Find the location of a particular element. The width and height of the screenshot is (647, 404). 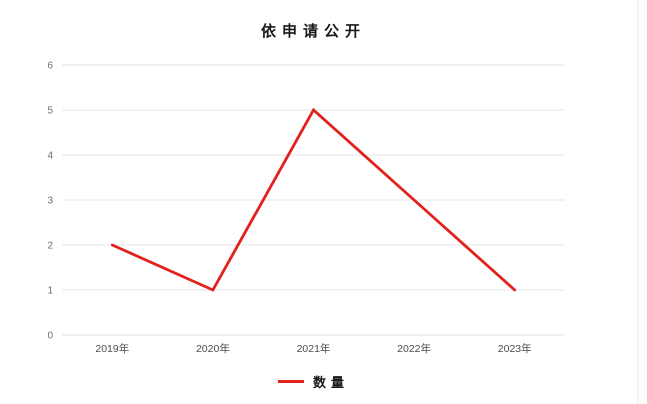

window-right-edge is located at coordinates (642, 202).